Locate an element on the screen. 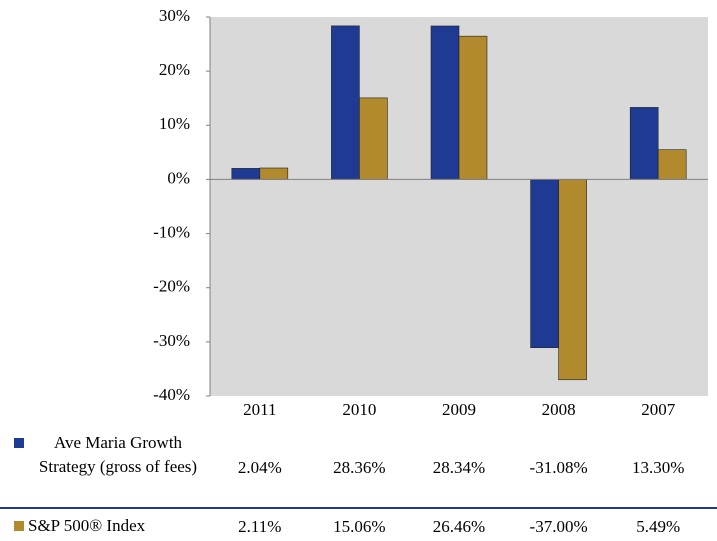 This screenshot has width=717, height=541. y-tick-label: -20% is located at coordinates (171, 286).